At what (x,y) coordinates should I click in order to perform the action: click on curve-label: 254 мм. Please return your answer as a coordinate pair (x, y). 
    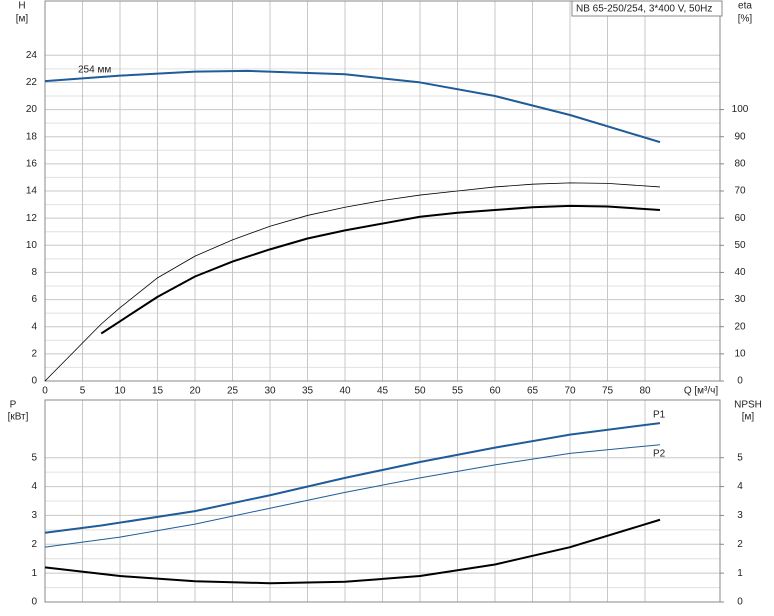
    Looking at the image, I should click on (94, 70).